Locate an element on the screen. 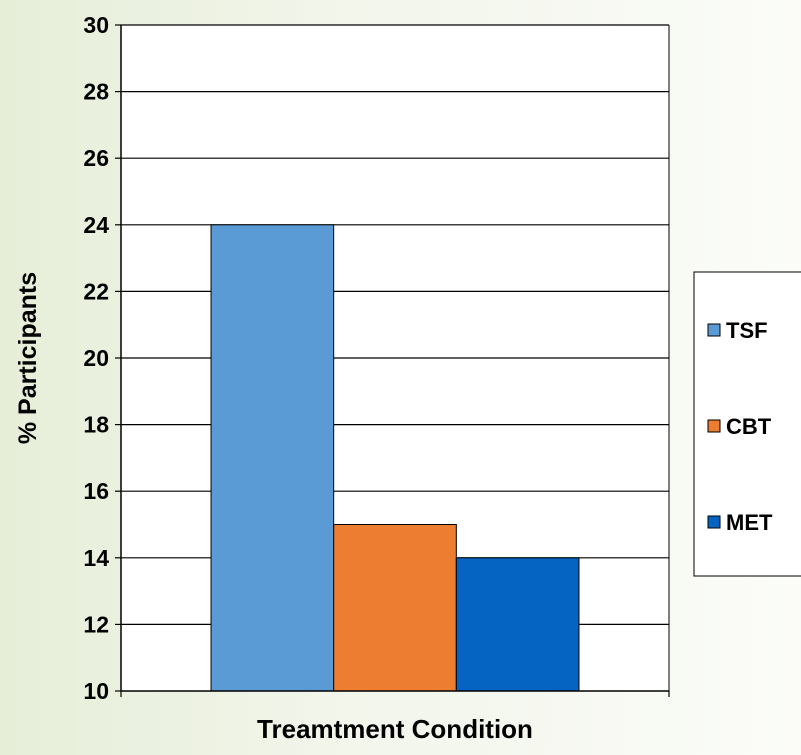  y-tick-label: 24 is located at coordinates (96, 225).